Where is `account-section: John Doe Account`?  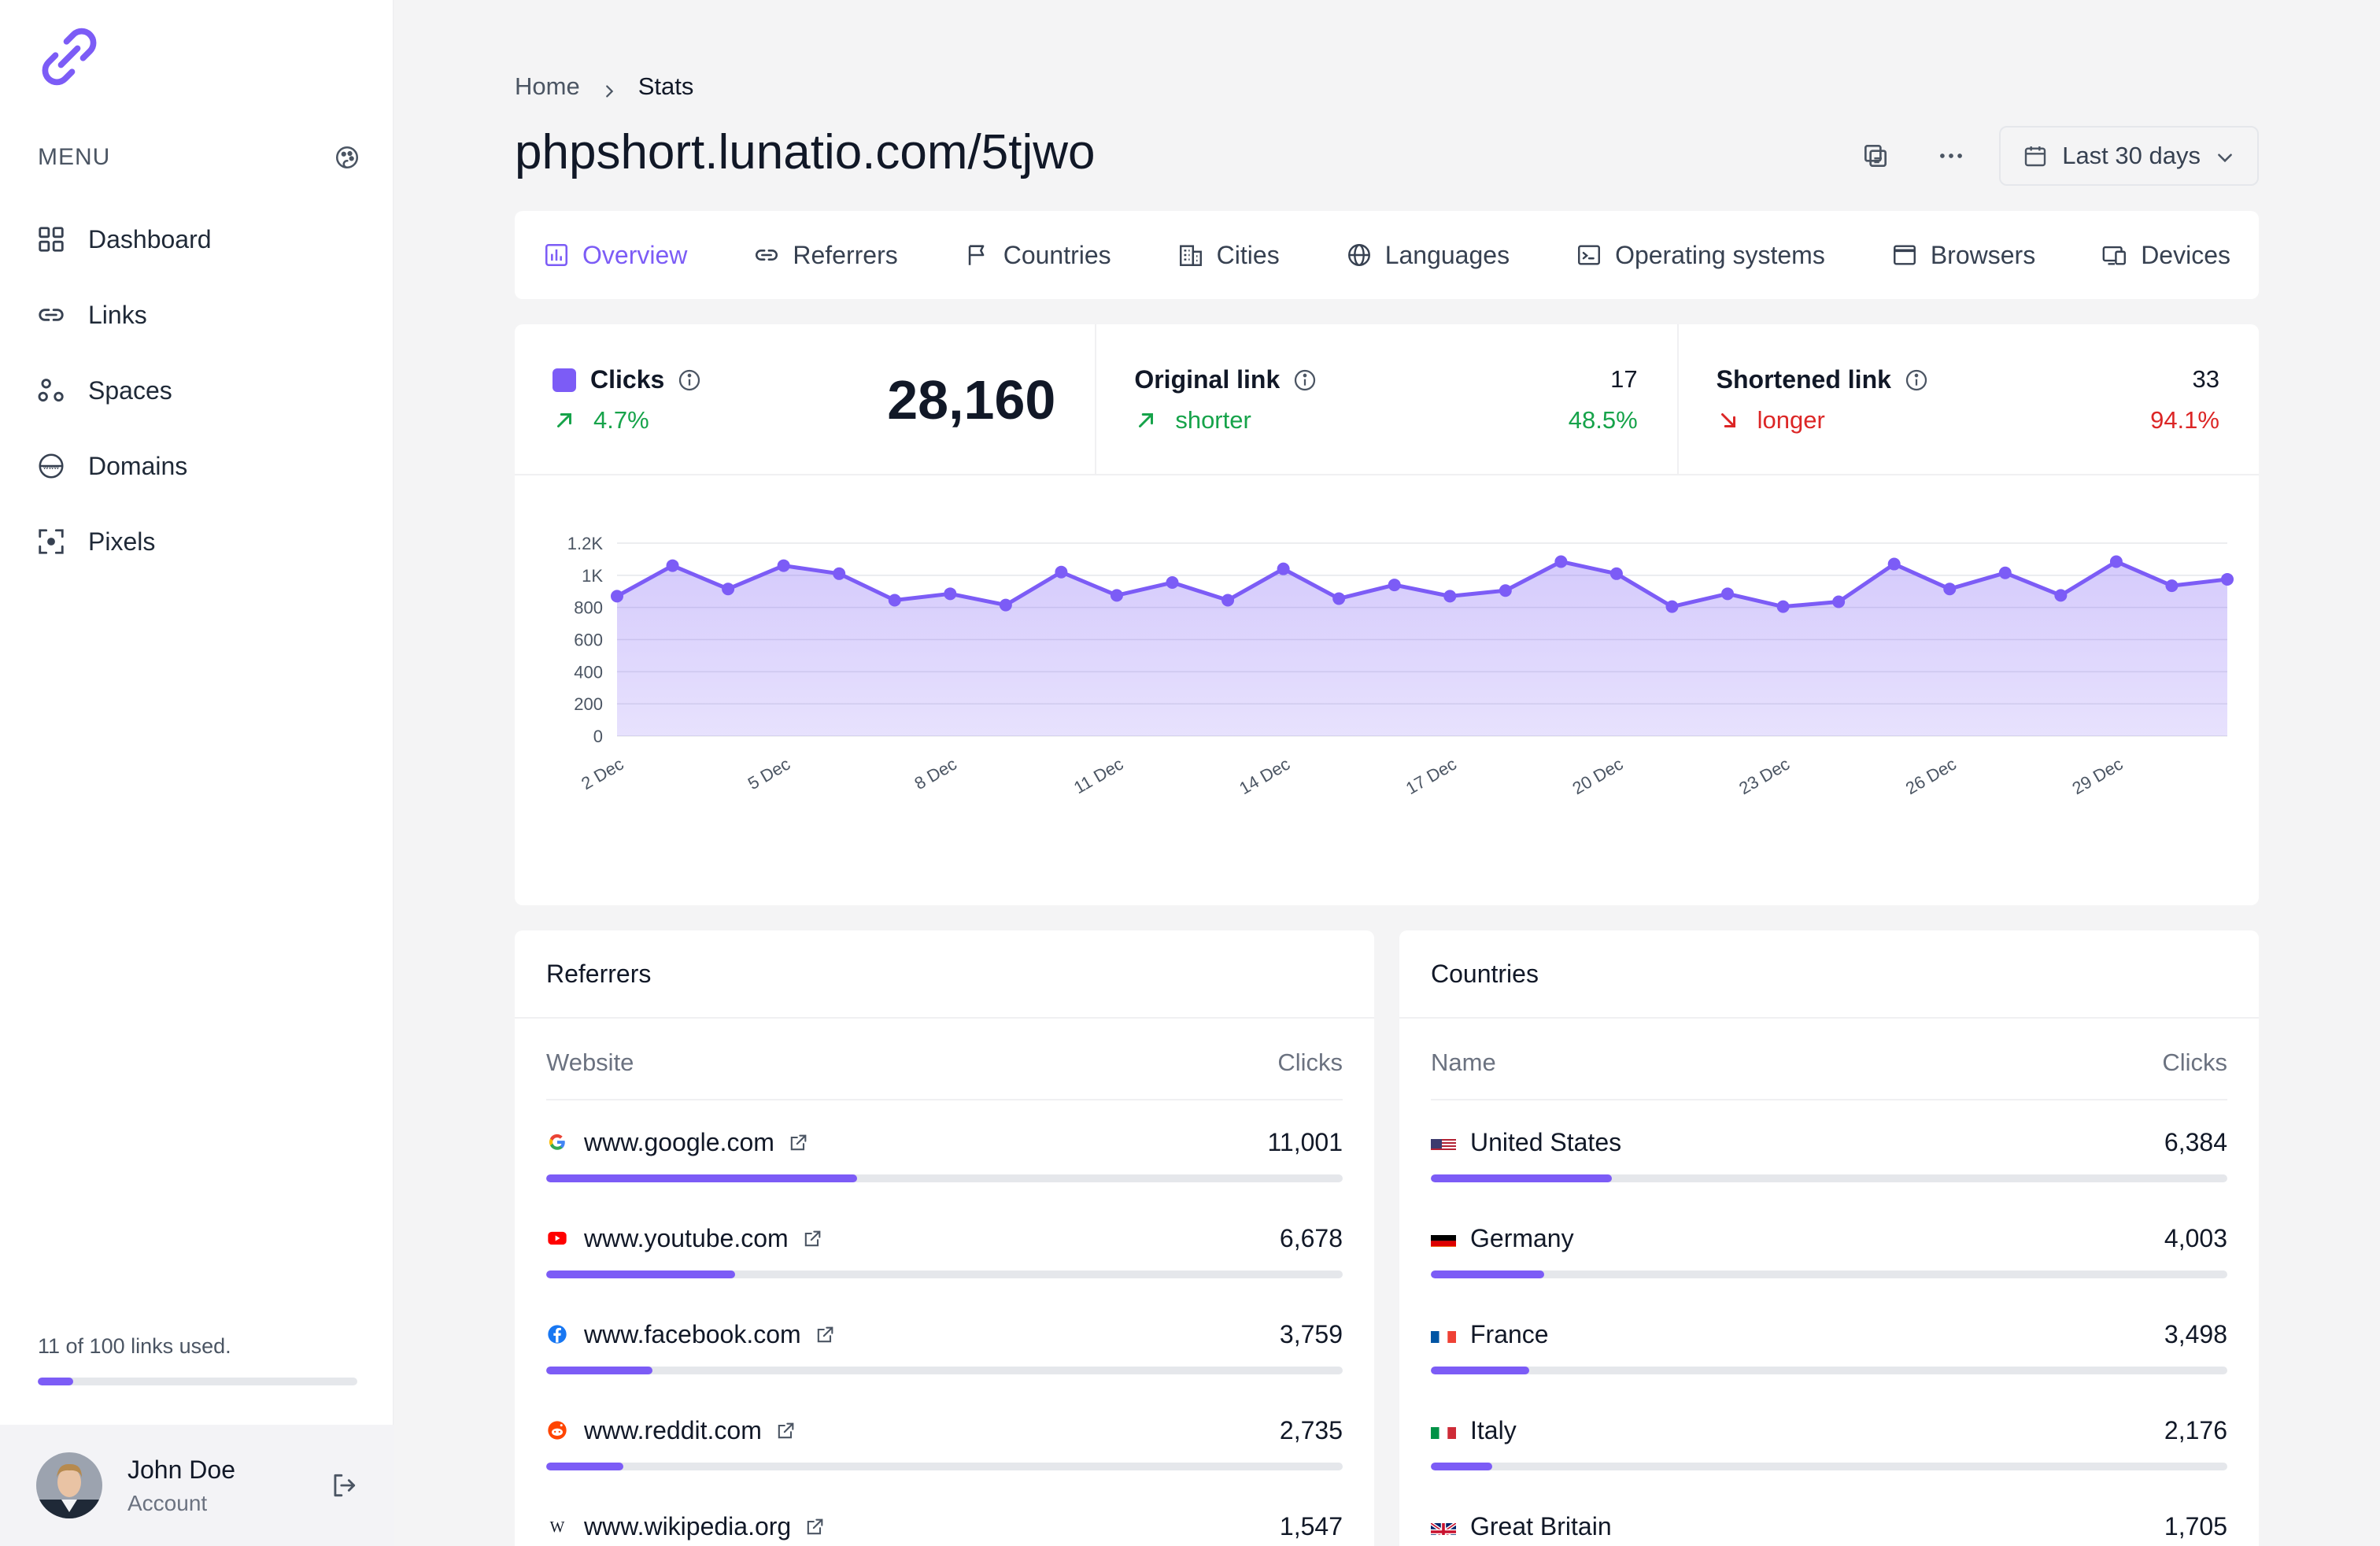 account-section: John Doe Account is located at coordinates (197, 1486).